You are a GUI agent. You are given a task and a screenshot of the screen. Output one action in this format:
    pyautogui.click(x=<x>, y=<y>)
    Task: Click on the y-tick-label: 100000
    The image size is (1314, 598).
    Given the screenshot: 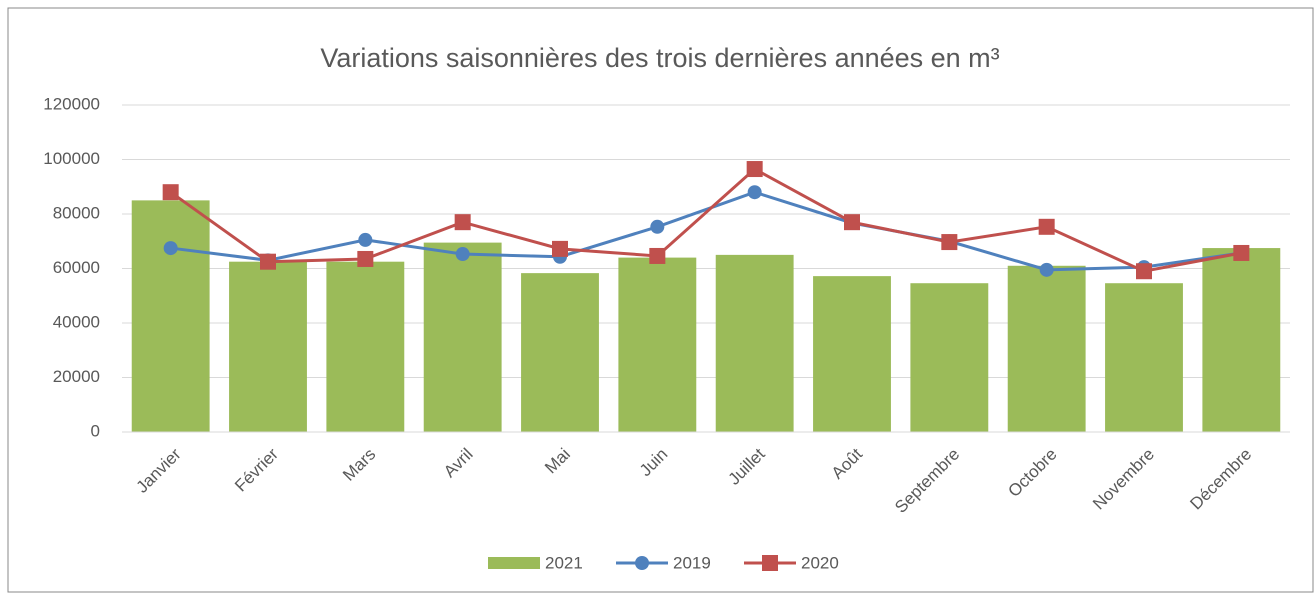 What is the action you would take?
    pyautogui.click(x=71, y=158)
    